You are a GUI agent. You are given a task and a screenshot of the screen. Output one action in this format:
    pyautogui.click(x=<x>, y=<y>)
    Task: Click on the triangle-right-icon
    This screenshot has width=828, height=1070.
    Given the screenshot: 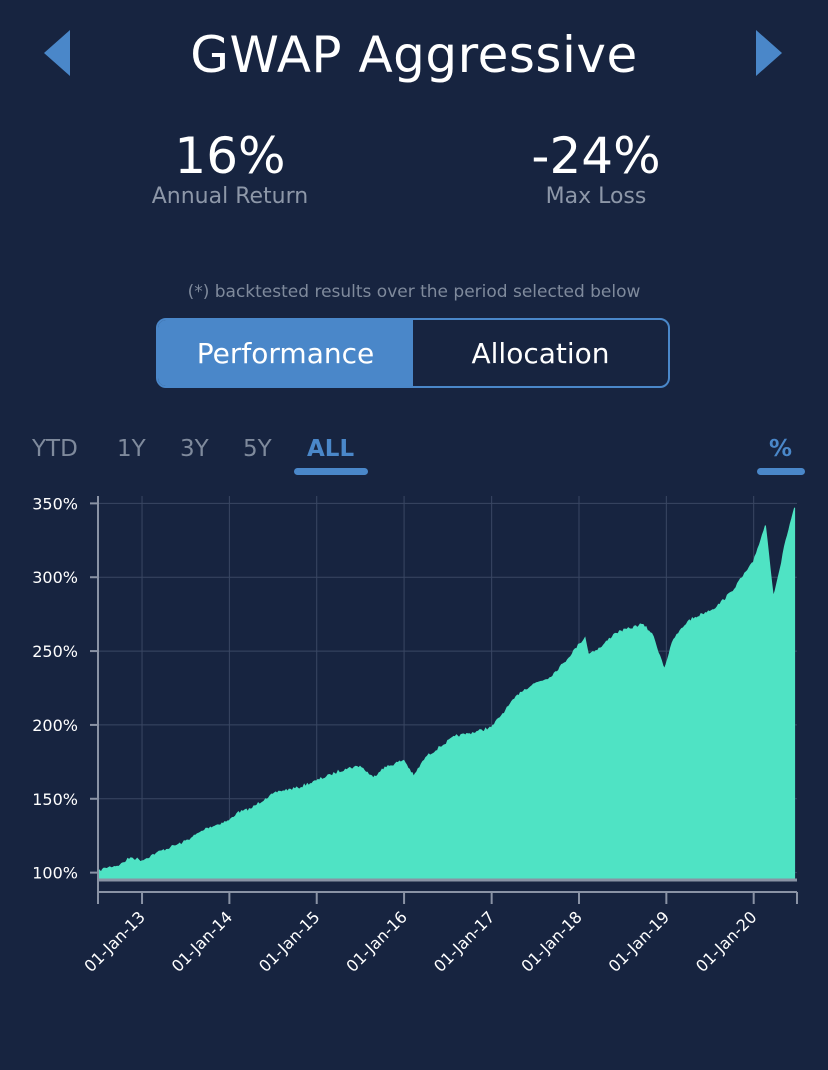 What is the action you would take?
    pyautogui.click(x=769, y=53)
    